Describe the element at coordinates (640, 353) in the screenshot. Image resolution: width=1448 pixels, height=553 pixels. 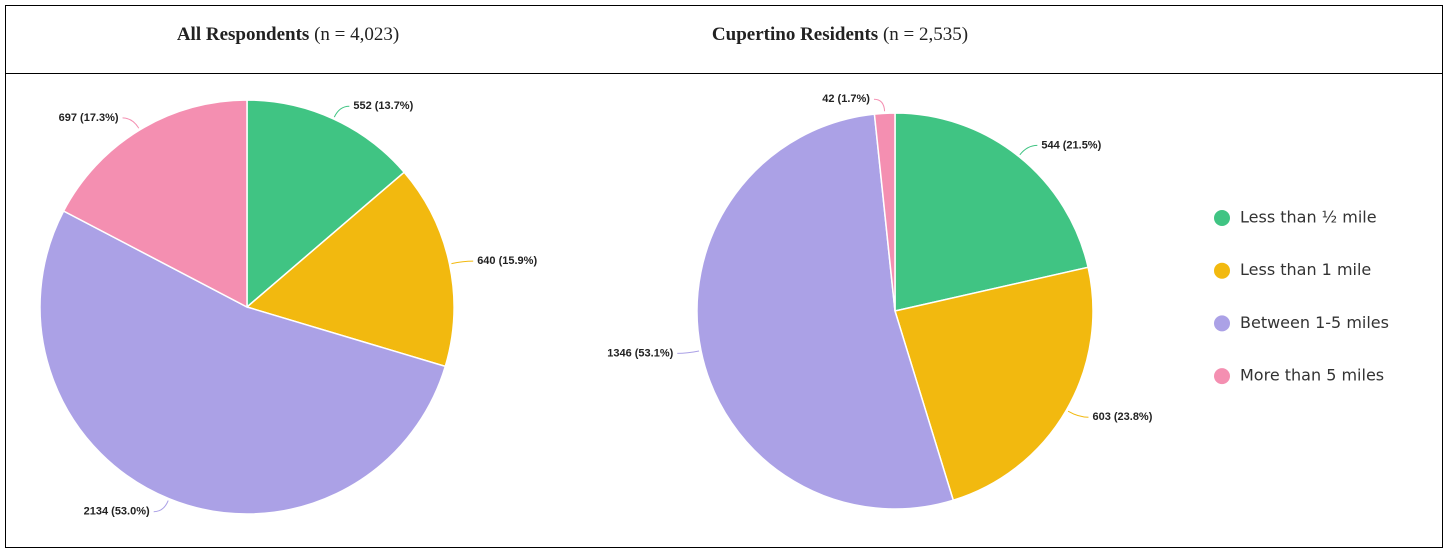
I see `data-label: 1346 (53.1%)` at that location.